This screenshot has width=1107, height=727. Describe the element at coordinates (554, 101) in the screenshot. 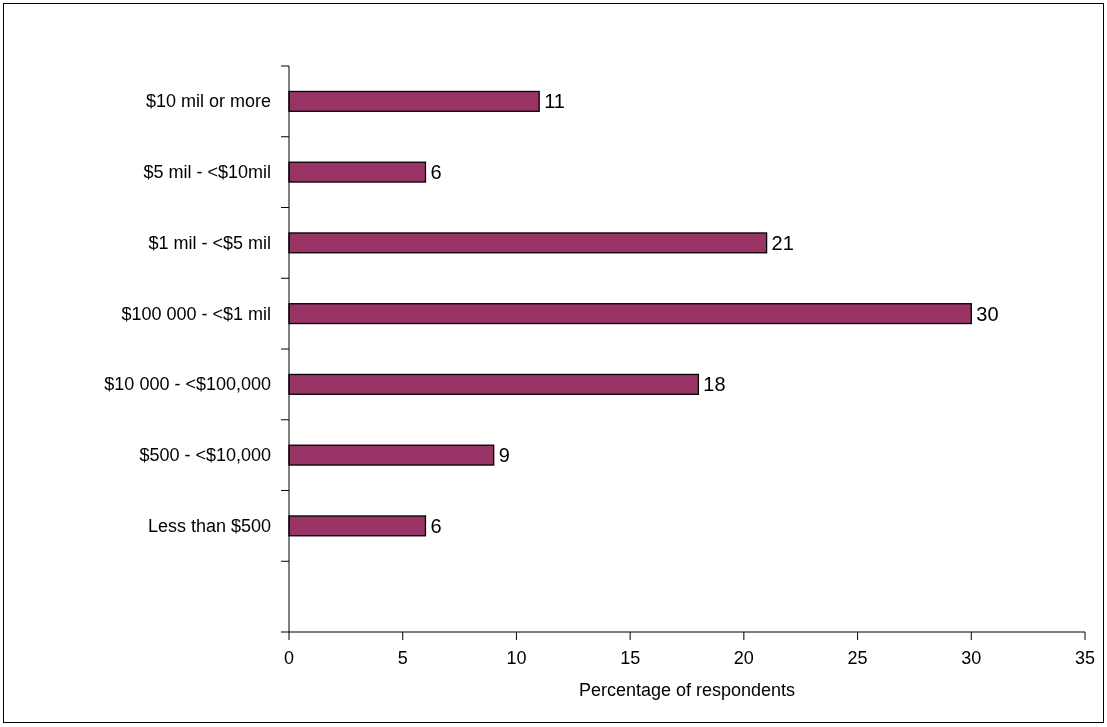

I see `data-label: 11` at that location.